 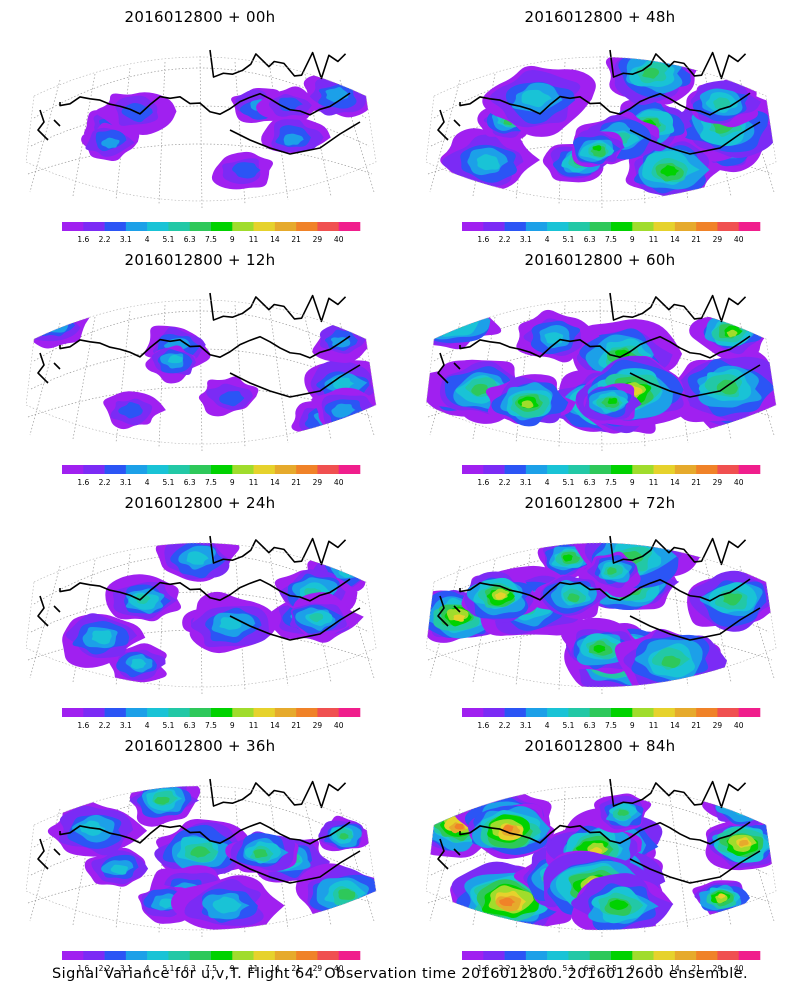 What do you see at coordinates (600, 746) in the screenshot?
I see `panel-title: 2016012800 + 84h` at bounding box center [600, 746].